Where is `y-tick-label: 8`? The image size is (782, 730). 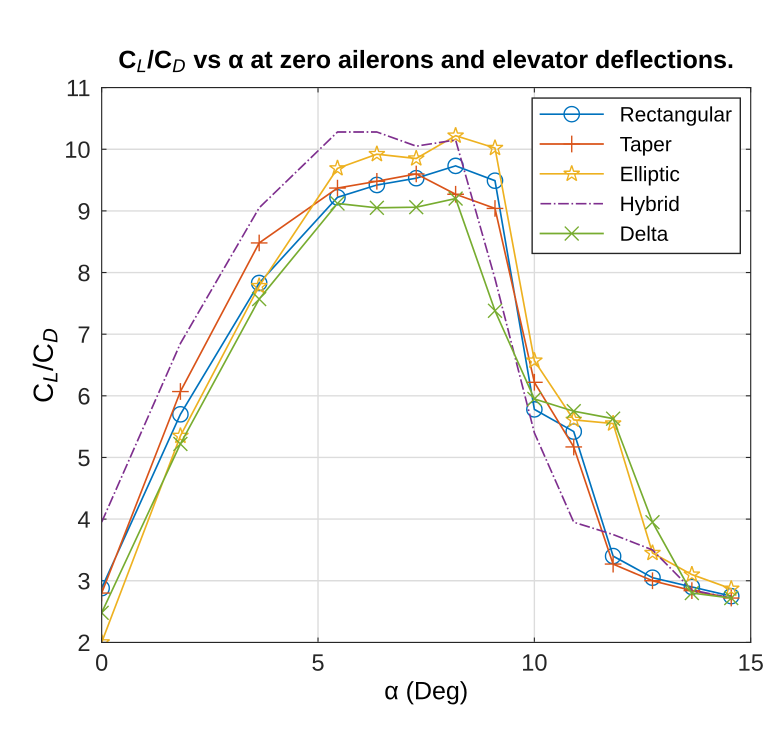 y-tick-label: 8 is located at coordinates (84, 273).